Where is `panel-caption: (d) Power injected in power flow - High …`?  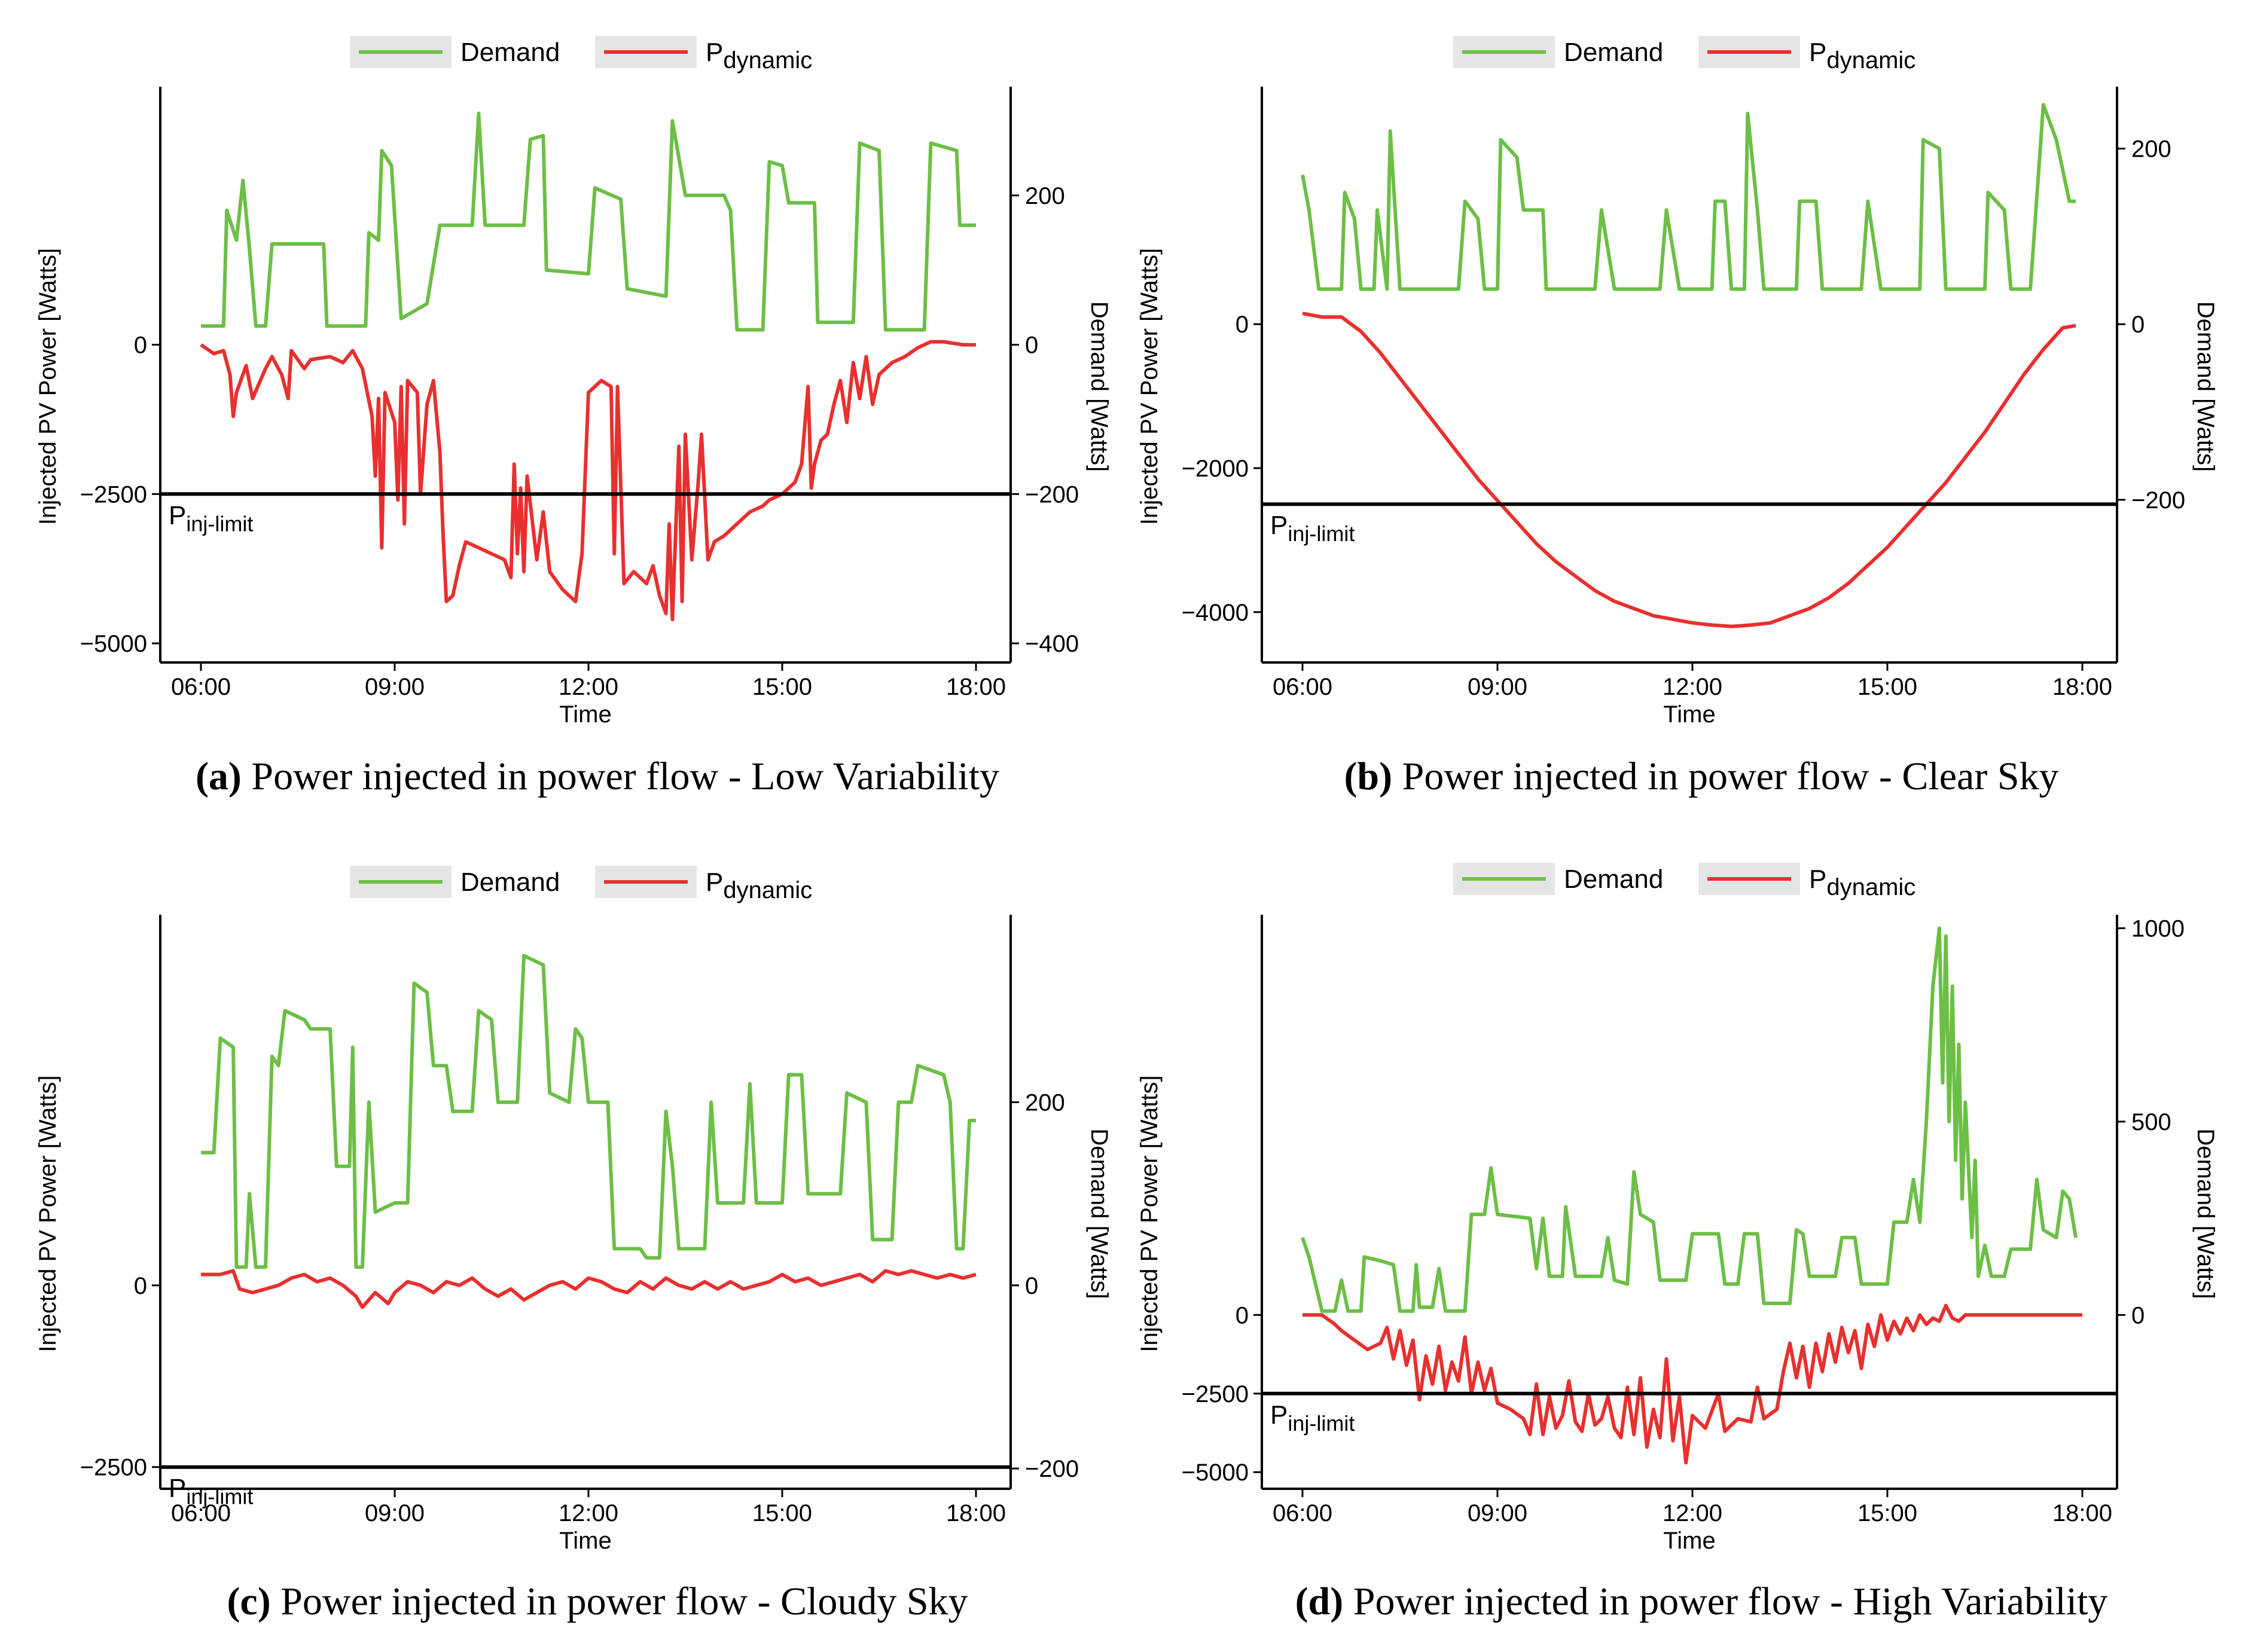
panel-caption: (d) Power injected in power flow - High … is located at coordinates (1701, 1602).